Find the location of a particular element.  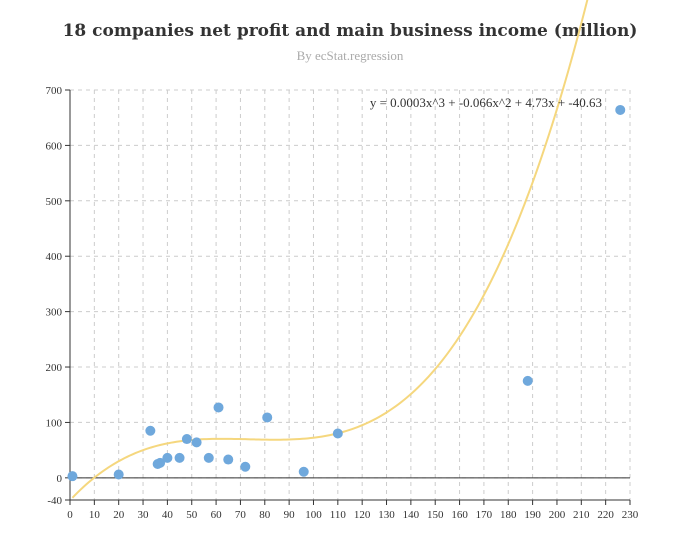

x-tick-label: 60 is located at coordinates (217, 515).